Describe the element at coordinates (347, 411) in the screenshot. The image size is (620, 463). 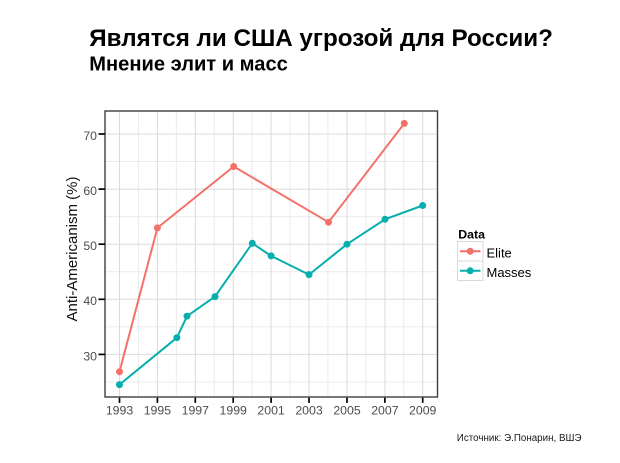
I see `svg-text: 2005` at that location.